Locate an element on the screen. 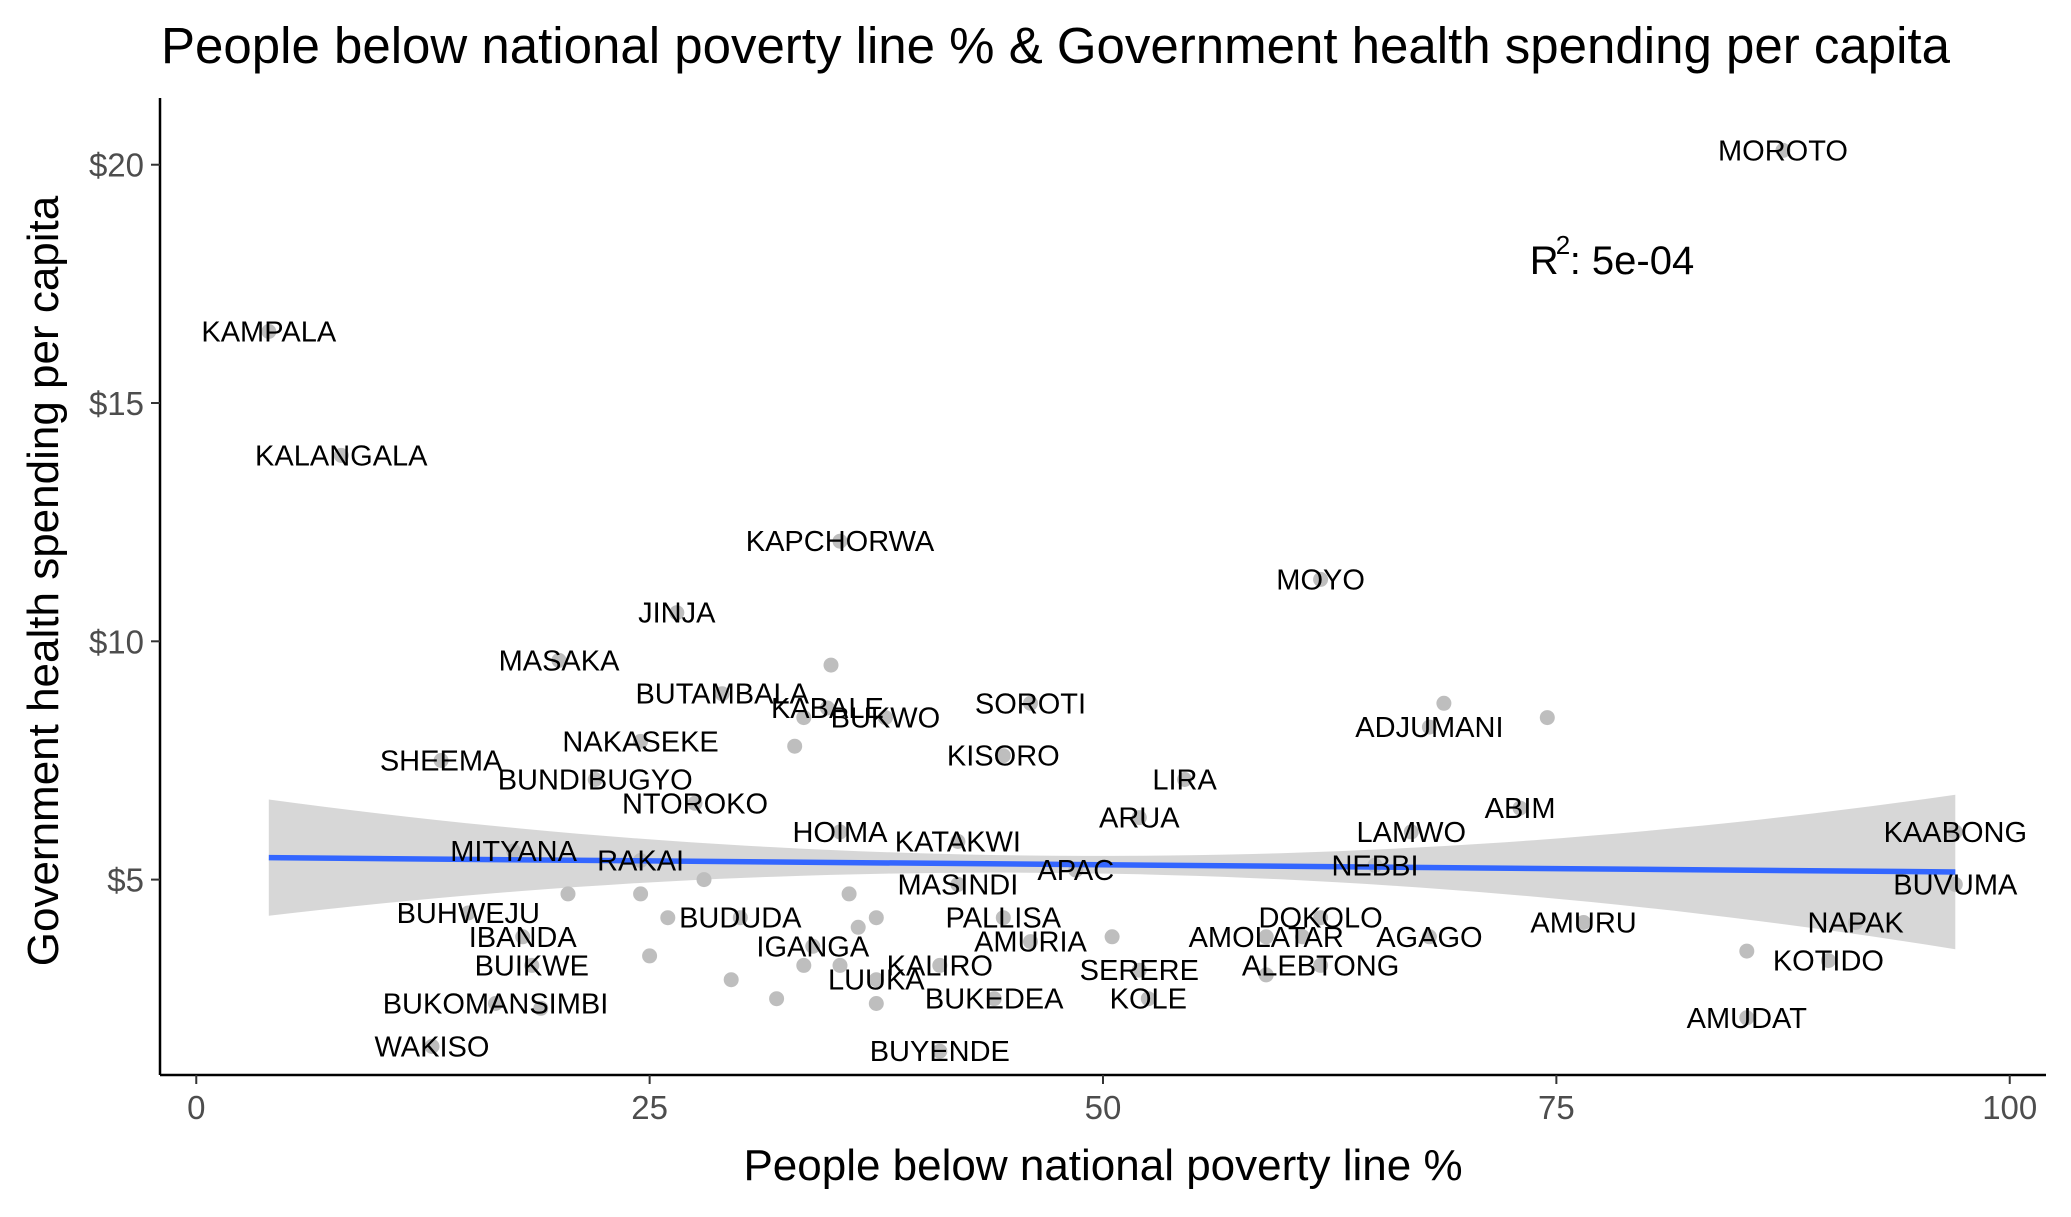 Image resolution: width=2071 pixels, height=1217 pixels. point-label: JINJA is located at coordinates (677, 614).